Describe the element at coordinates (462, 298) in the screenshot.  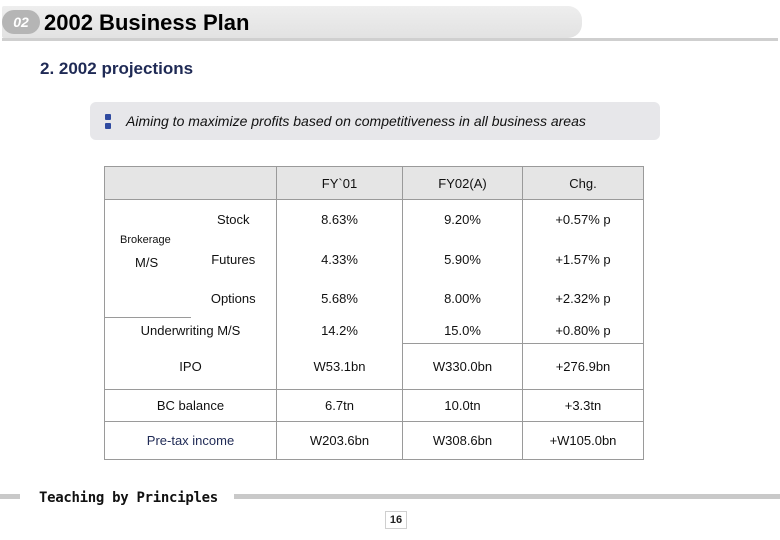
I see `cell-fy02: 8.00%` at that location.